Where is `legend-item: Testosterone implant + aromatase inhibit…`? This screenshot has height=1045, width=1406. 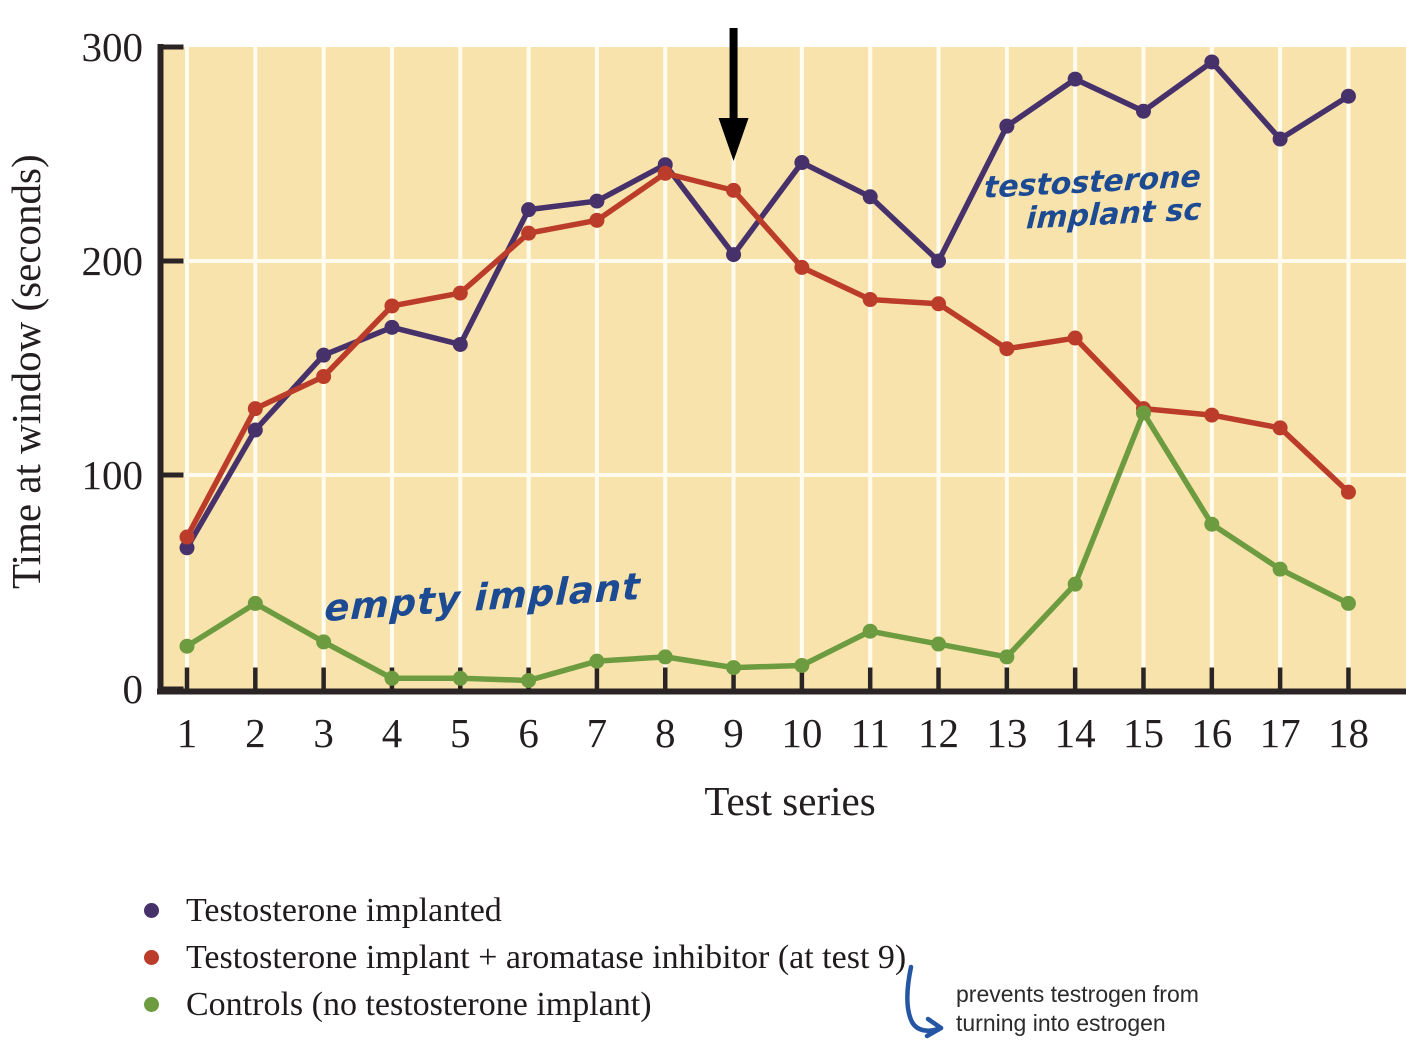
legend-item: Testosterone implant + aromatase inhibit… is located at coordinates (525, 957).